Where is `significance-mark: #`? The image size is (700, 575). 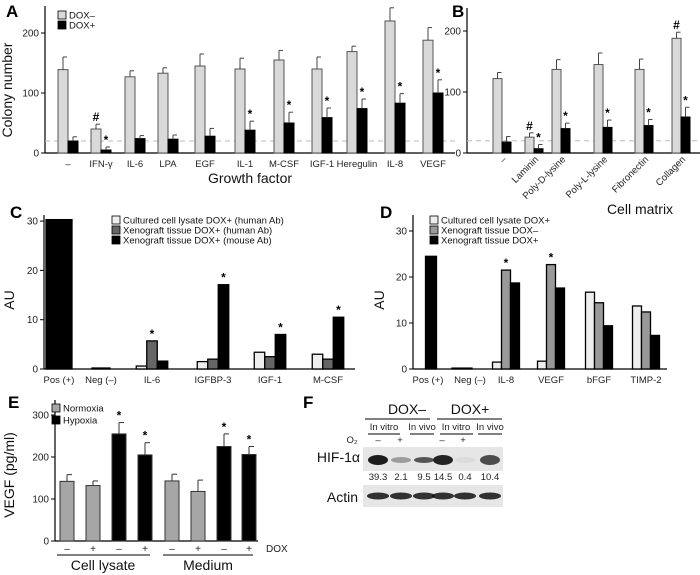
significance-mark: # is located at coordinates (529, 126).